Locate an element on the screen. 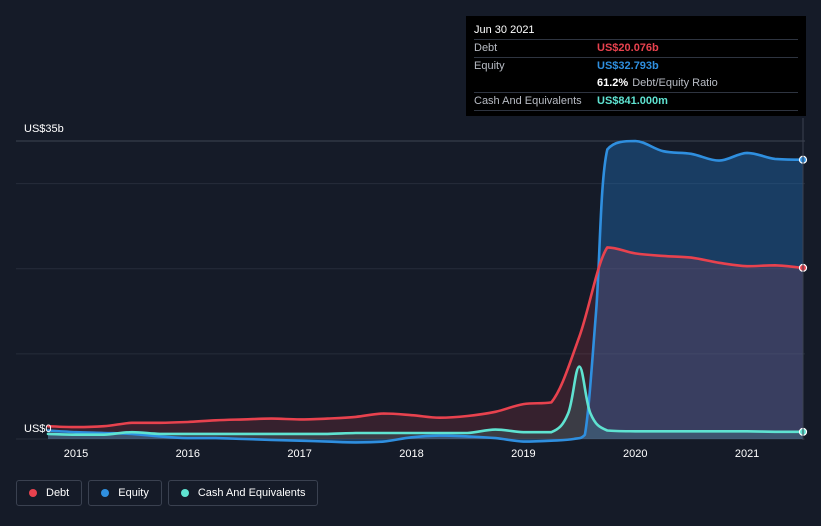  legend-item-debt: Debt is located at coordinates (49, 493).